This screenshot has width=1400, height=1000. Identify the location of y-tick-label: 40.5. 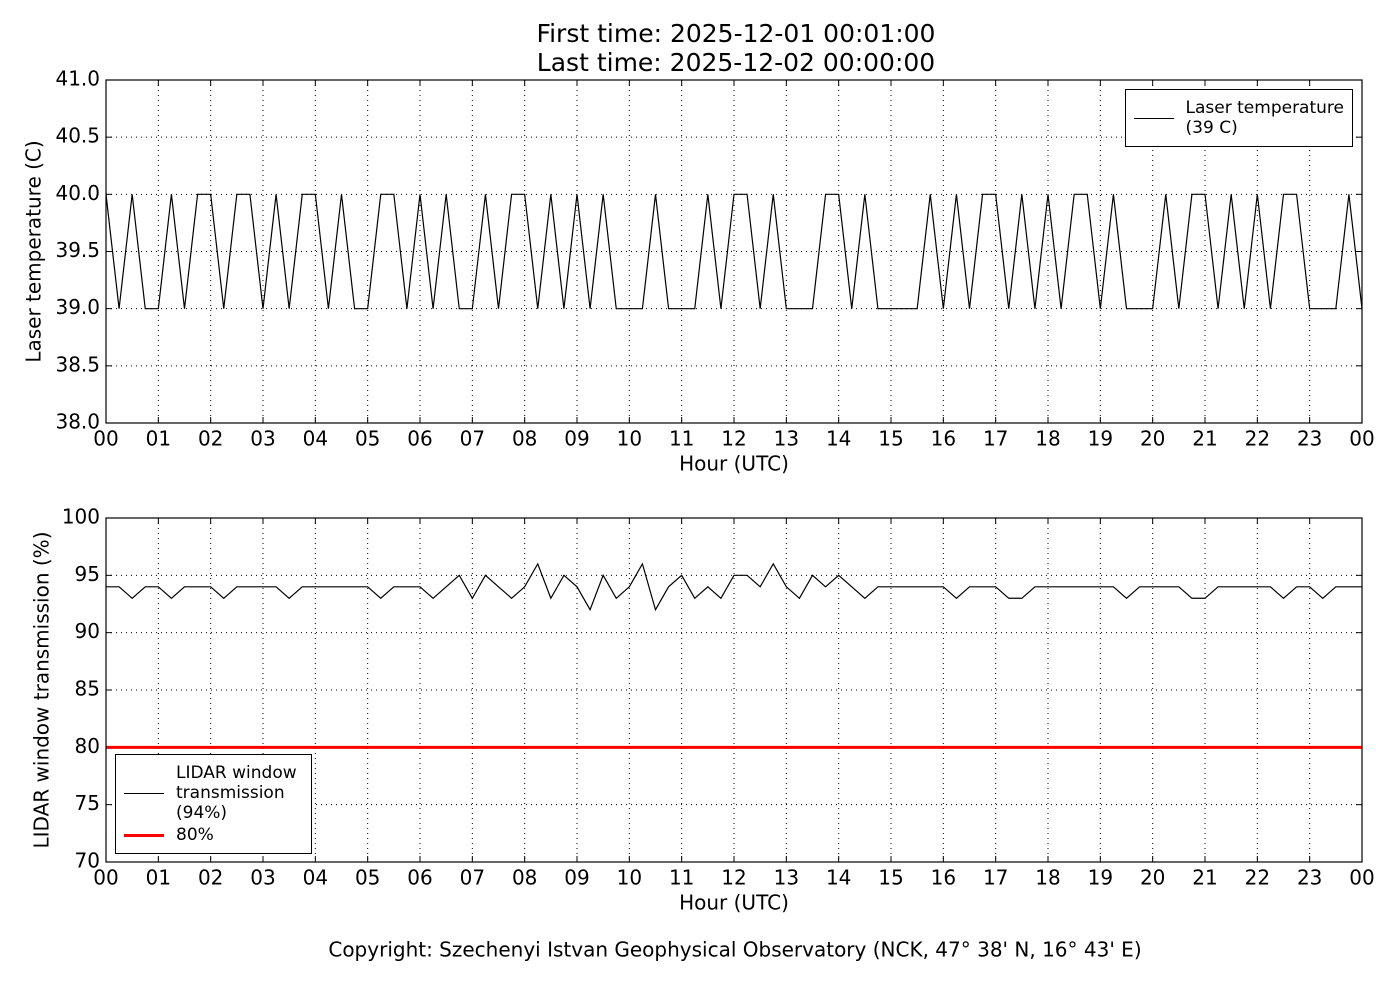
(77, 136).